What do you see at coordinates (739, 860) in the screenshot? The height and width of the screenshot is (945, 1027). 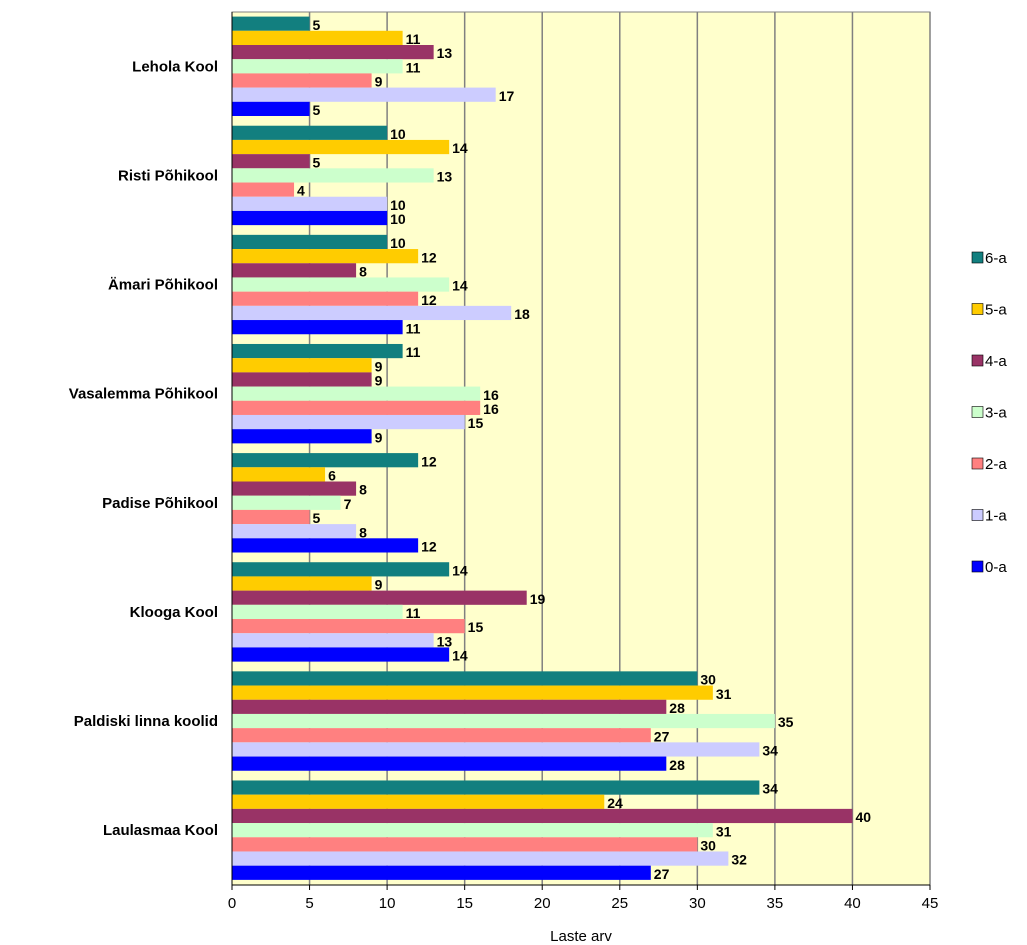 I see `data-label: 32` at bounding box center [739, 860].